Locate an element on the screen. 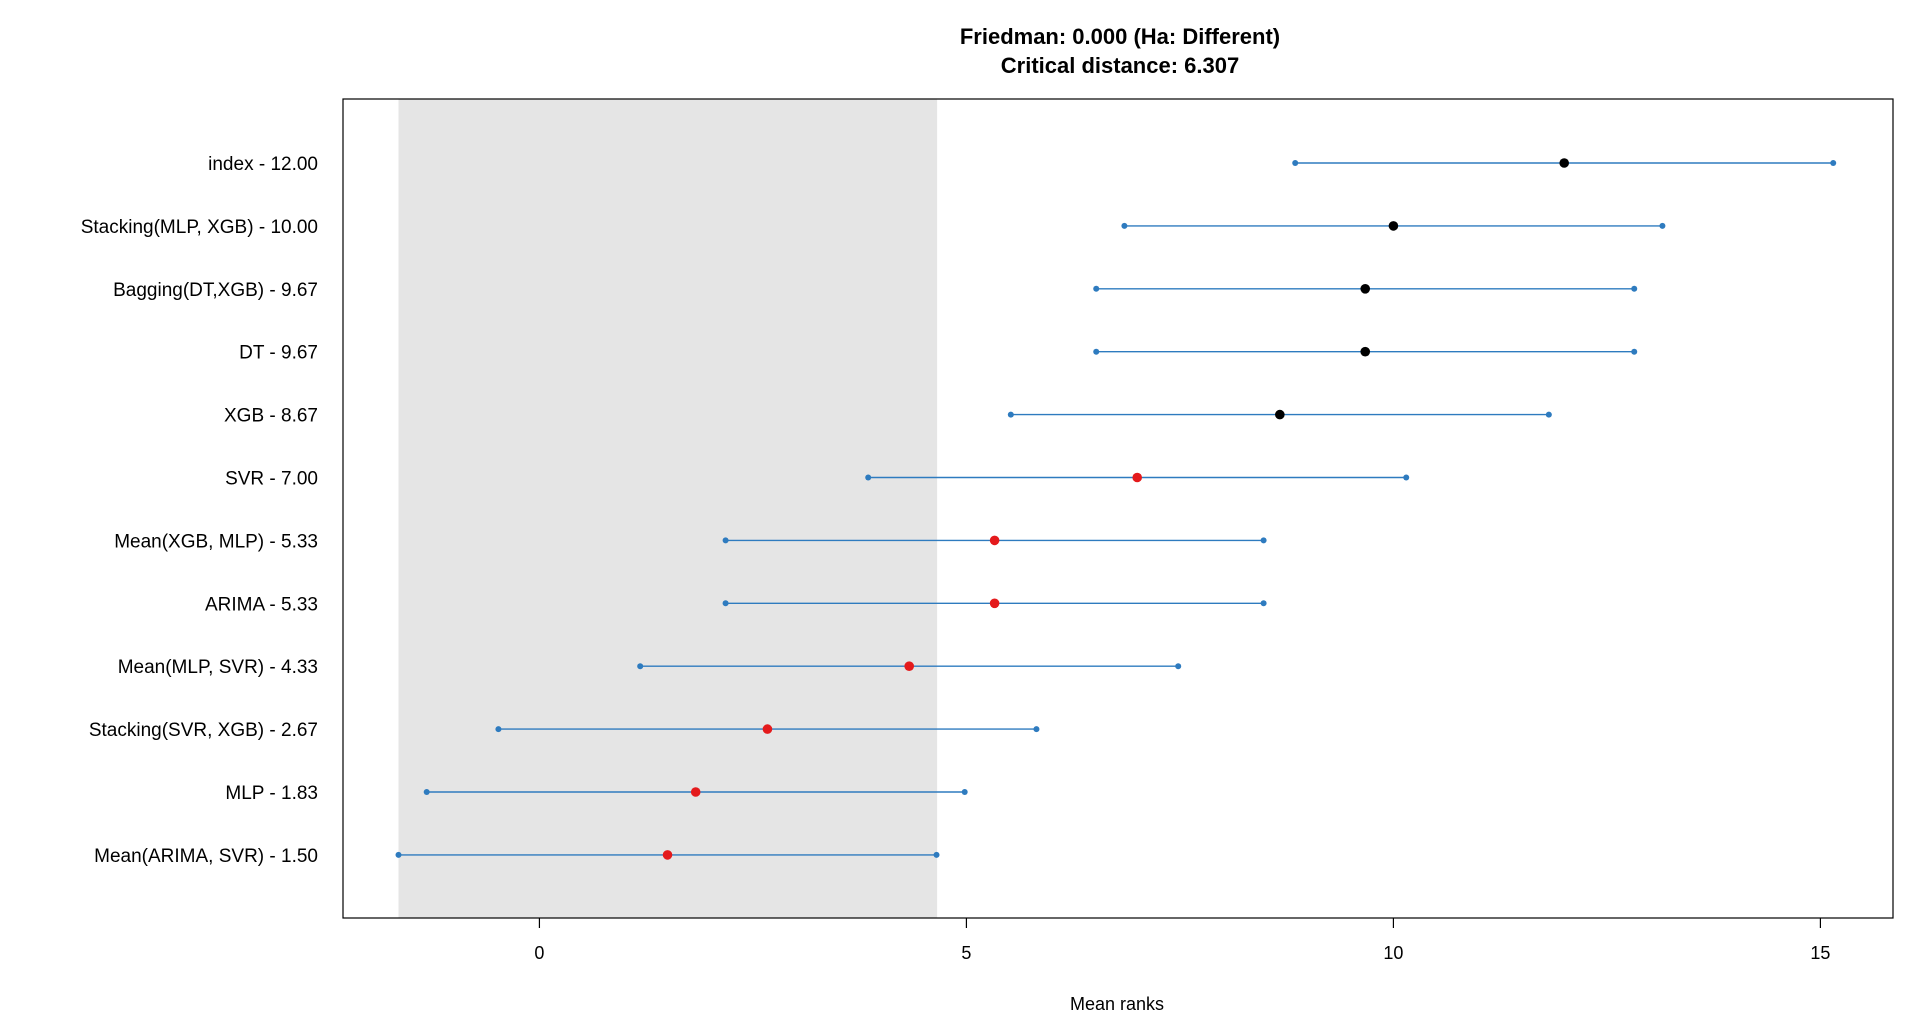 This screenshot has height=1030, width=1921. row-label: Stacking(SVR, XGB) - 2.67 is located at coordinates (203, 730).